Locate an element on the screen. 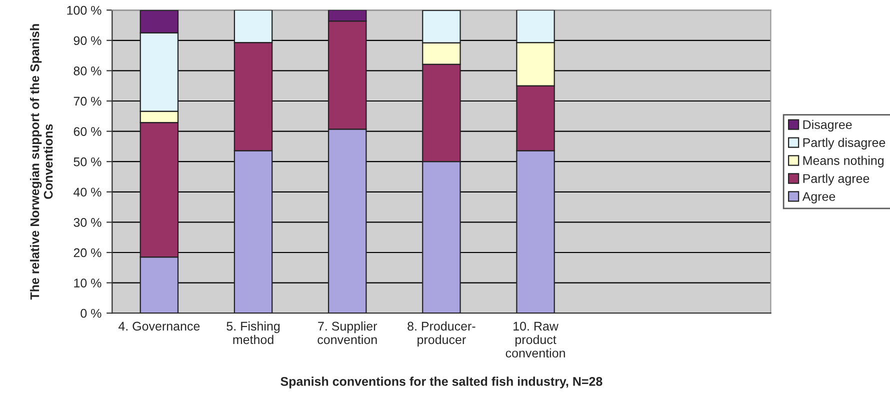 This screenshot has height=404, width=890. y-tick-label: 60 % is located at coordinates (88, 131).